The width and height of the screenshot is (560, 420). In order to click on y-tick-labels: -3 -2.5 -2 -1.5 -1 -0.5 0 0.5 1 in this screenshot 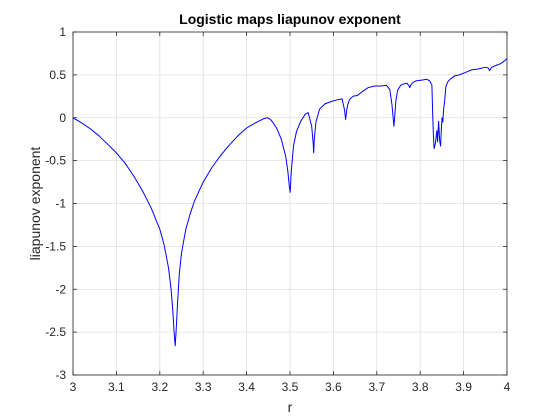, I will do `click(55, 203)`.